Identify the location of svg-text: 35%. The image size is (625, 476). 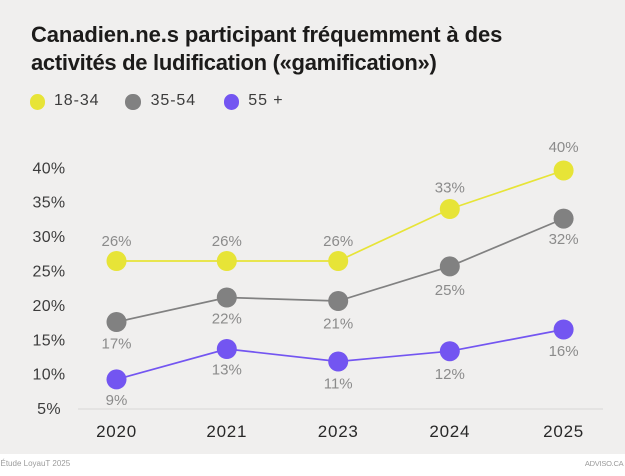
(49, 203).